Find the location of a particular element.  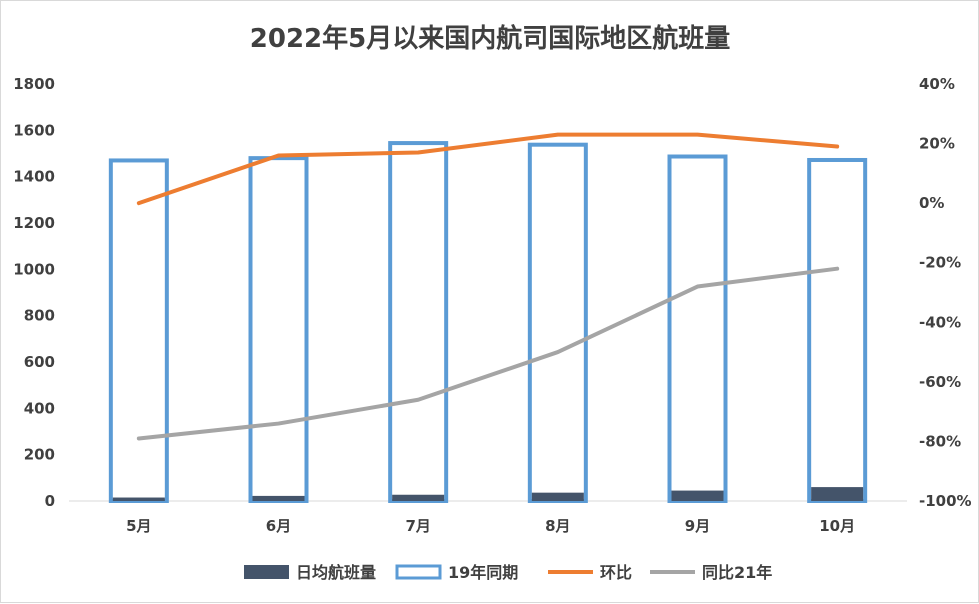

y-right-tick-label: 0% is located at coordinates (931, 203).